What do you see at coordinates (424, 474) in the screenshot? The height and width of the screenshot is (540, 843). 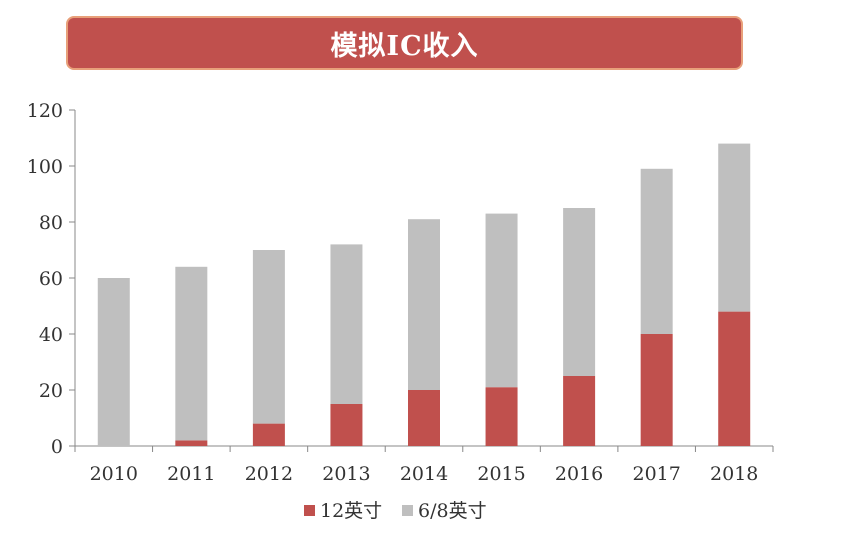 I see `x-tick-label: 2014` at bounding box center [424, 474].